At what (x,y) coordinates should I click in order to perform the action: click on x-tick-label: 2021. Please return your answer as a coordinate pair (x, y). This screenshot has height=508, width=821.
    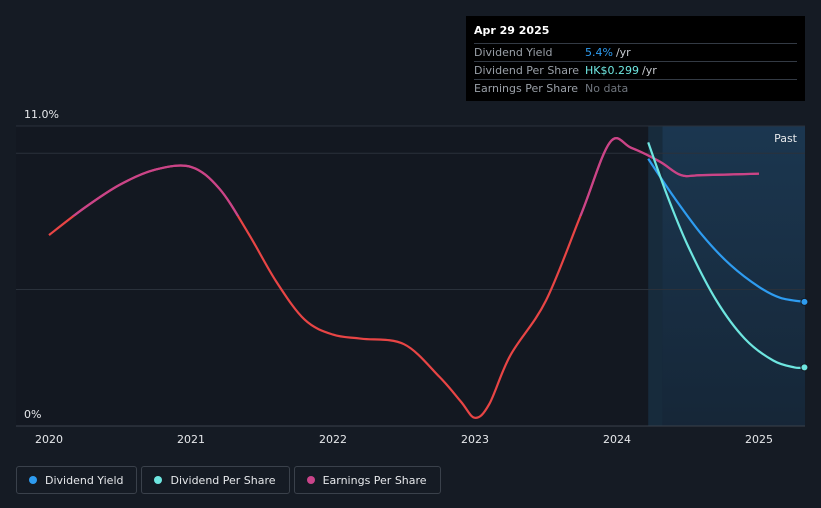
    Looking at the image, I should click on (191, 439).